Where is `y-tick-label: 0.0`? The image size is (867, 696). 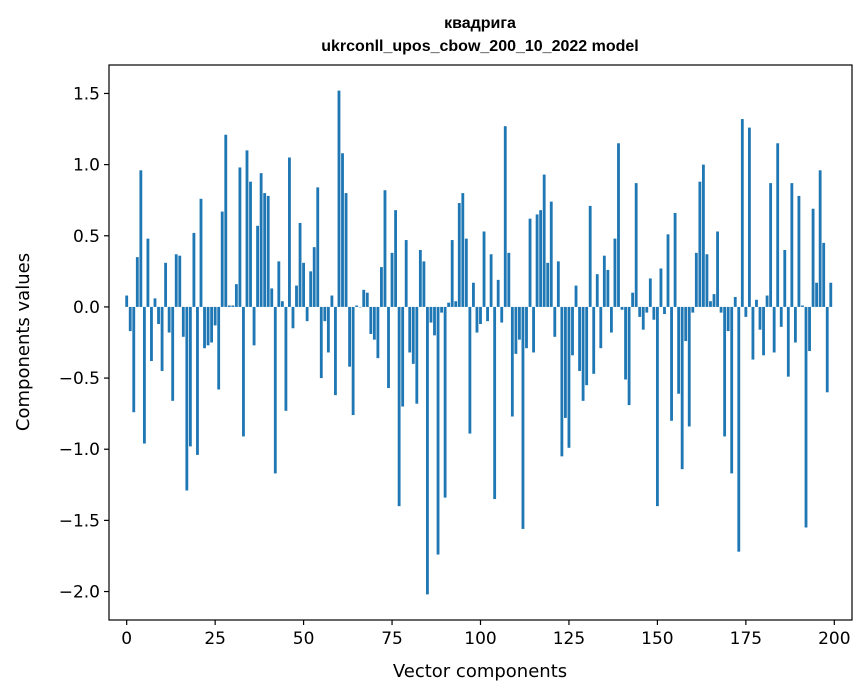
y-tick-label: 0.0 is located at coordinates (86, 308).